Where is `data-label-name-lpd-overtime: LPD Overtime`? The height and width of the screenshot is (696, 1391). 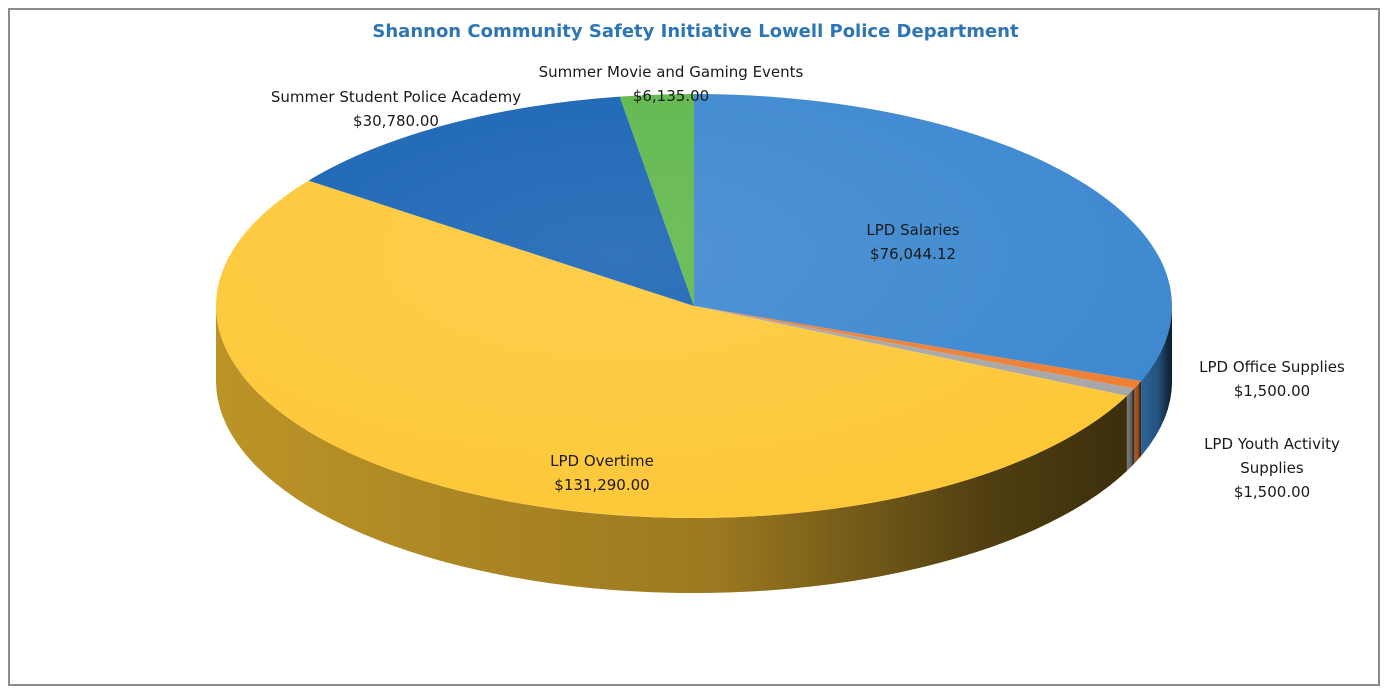
data-label-name-lpd-overtime: LPD Overtime is located at coordinates (602, 461).